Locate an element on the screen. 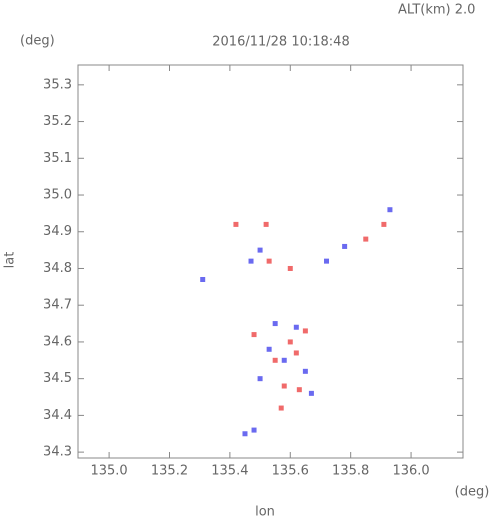 This screenshot has width=491, height=525. y-tick-label: 35.3 is located at coordinates (57, 84).